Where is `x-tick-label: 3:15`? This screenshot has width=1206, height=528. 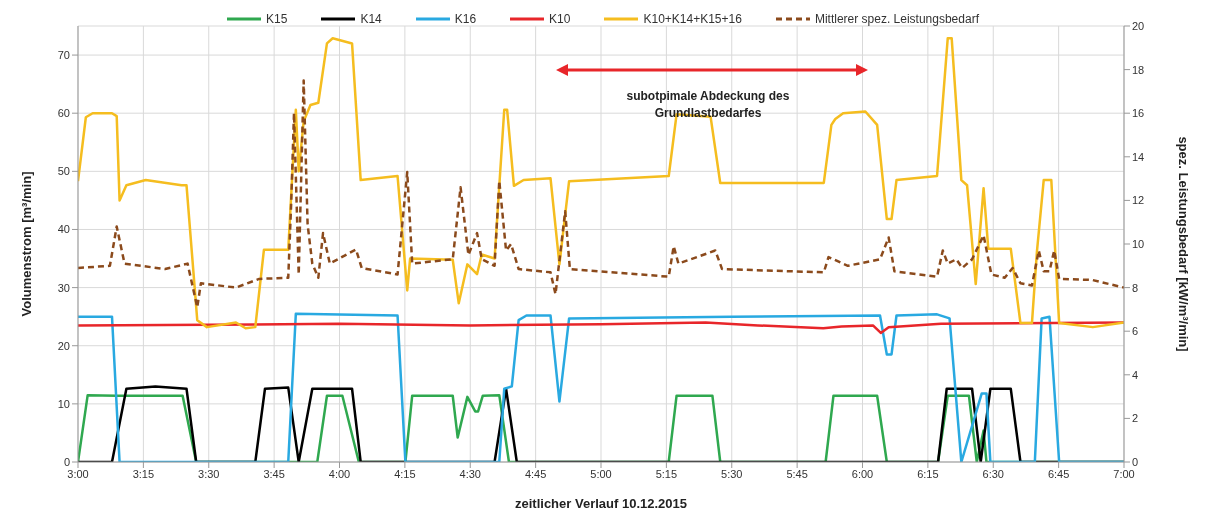
x-tick-label: 3:15 is located at coordinates (143, 473).